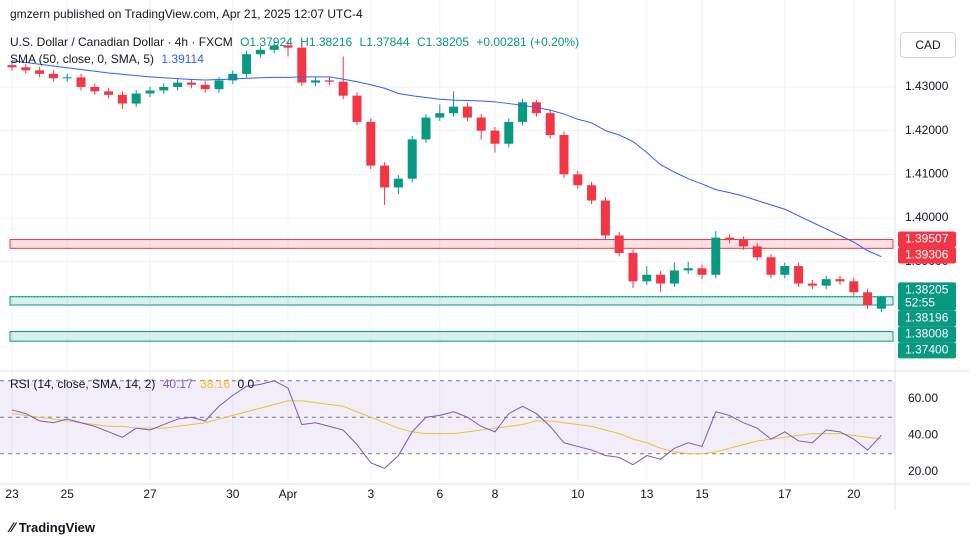 The width and height of the screenshot is (970, 545). What do you see at coordinates (923, 398) in the screenshot?
I see `y-tick-label: 60.00` at bounding box center [923, 398].